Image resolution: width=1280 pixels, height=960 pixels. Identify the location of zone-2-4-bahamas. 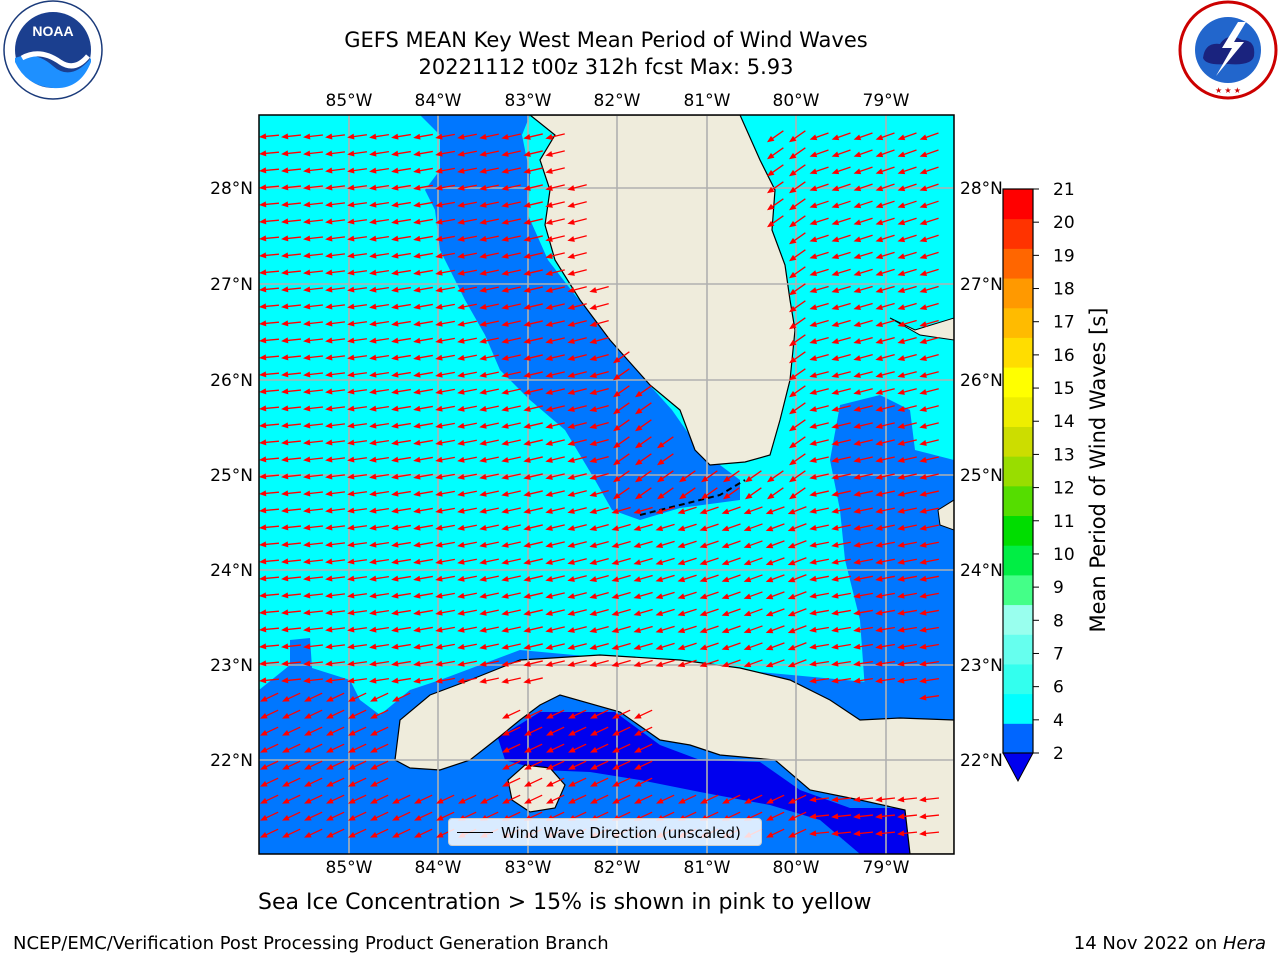
(892, 567).